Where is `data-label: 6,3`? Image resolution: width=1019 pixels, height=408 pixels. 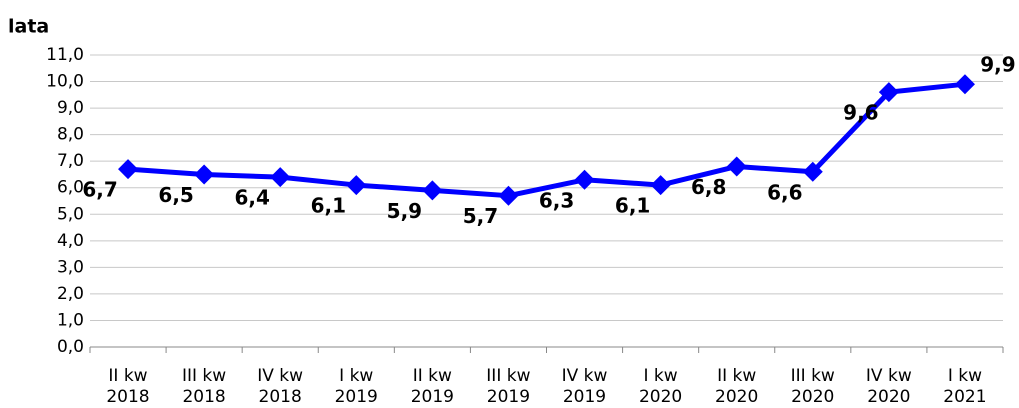
data-label: 6,3 is located at coordinates (556, 200).